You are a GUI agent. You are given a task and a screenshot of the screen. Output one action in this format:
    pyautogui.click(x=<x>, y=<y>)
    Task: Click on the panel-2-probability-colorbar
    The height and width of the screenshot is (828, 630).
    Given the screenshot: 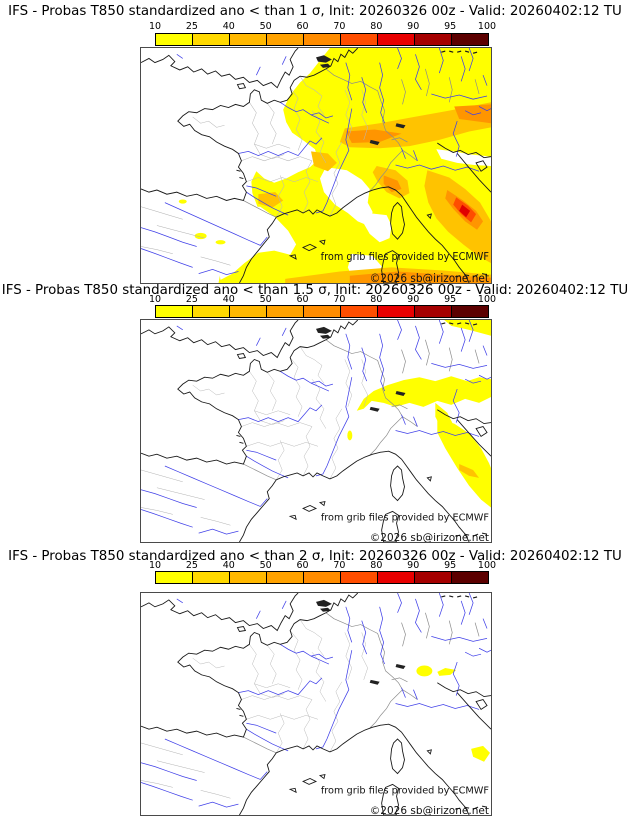 What is the action you would take?
    pyautogui.click(x=322, y=311)
    